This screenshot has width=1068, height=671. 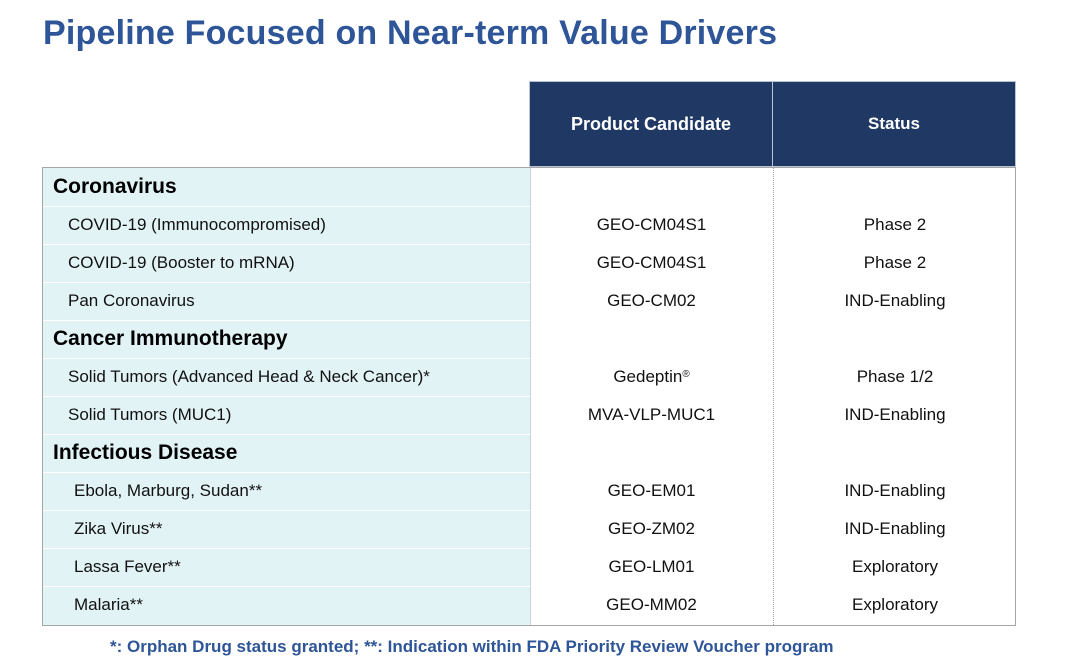 What do you see at coordinates (651, 604) in the screenshot?
I see `product-candidate: GEO-MM02` at bounding box center [651, 604].